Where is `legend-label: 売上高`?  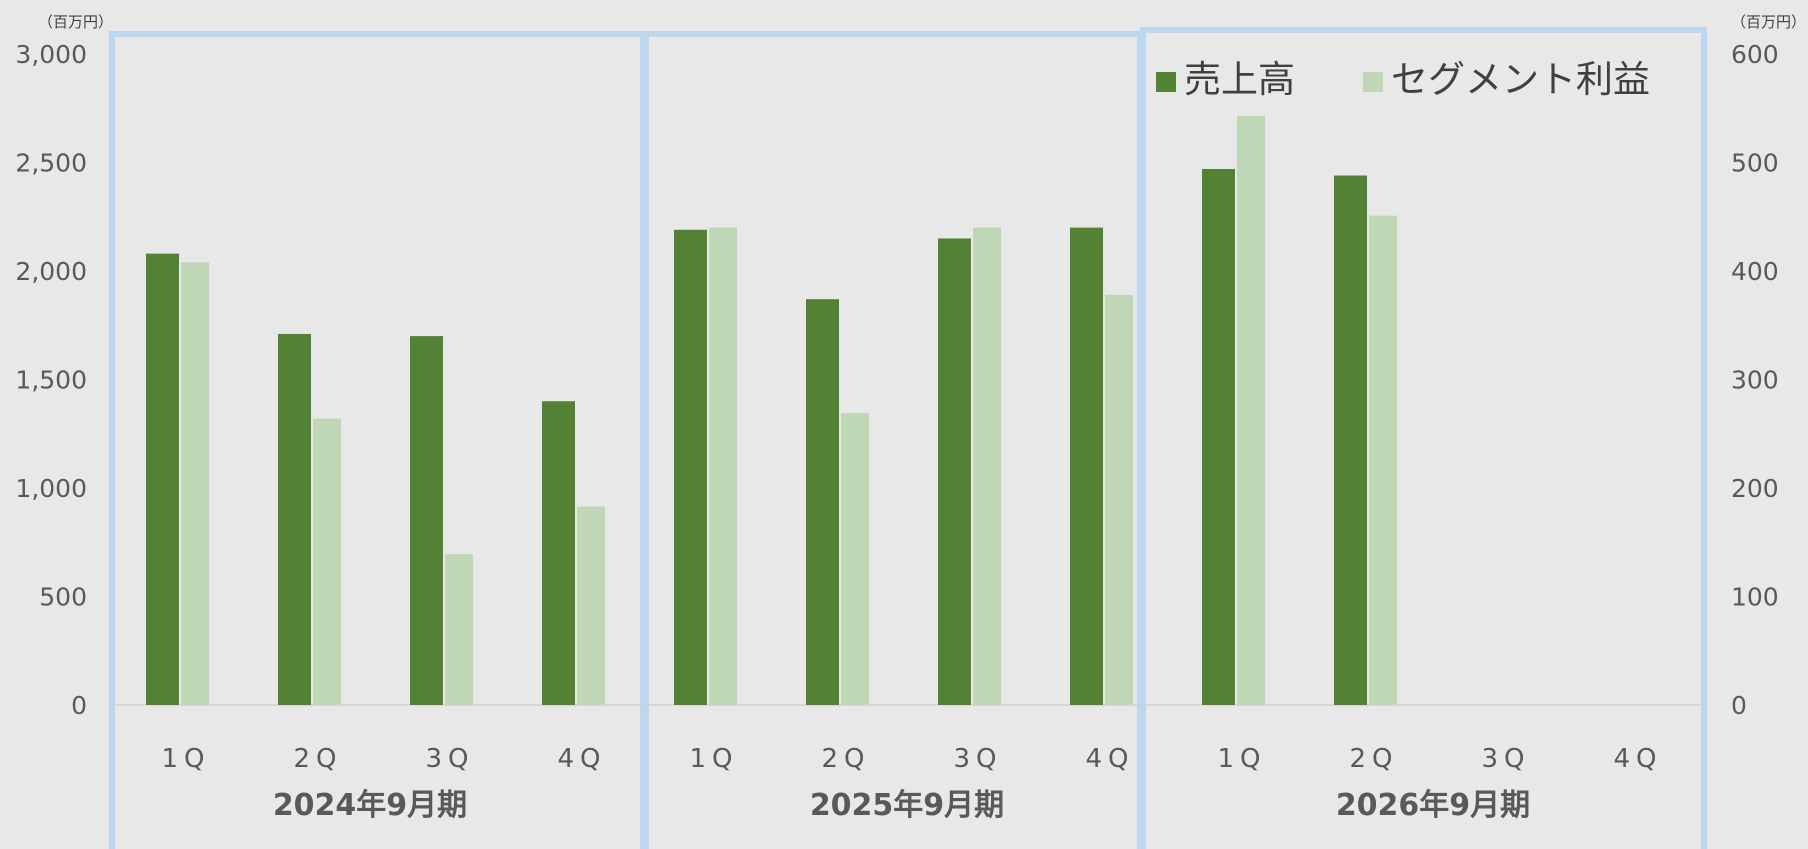
legend-label: 売上高 is located at coordinates (1239, 79).